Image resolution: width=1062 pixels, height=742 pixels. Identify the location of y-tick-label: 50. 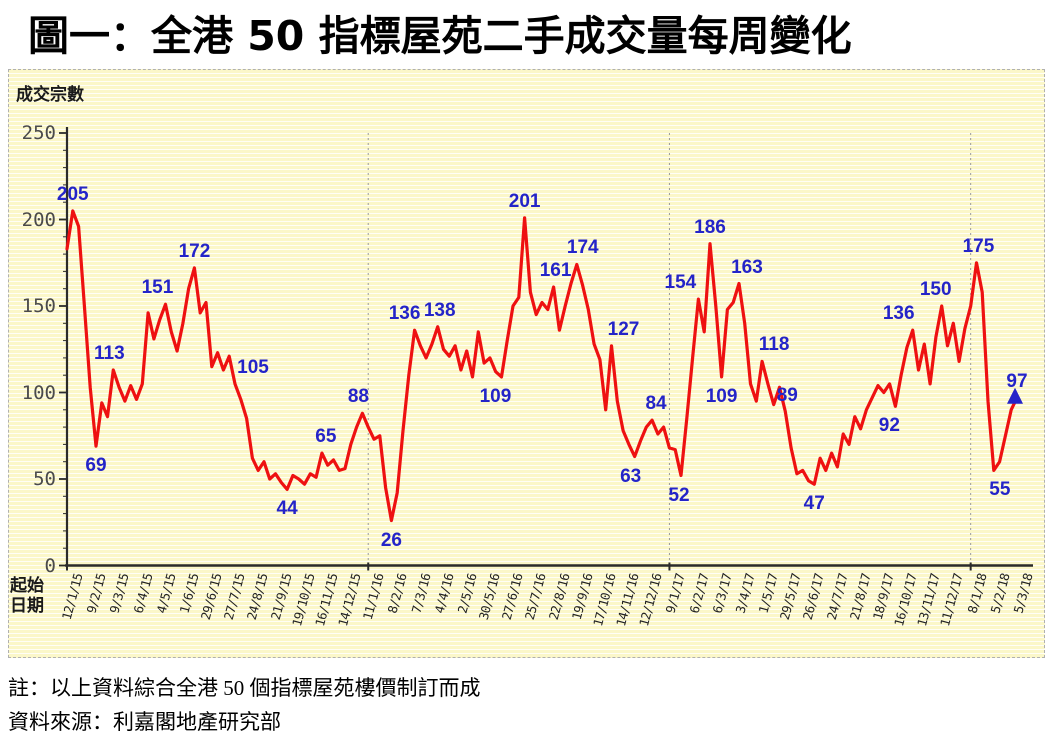
(44, 479).